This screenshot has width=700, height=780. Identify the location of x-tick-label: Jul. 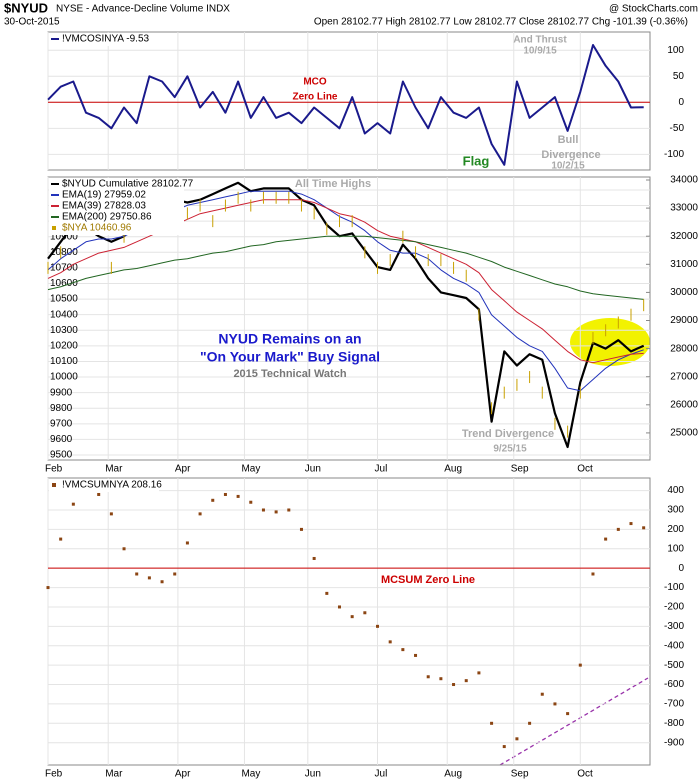
(381, 774).